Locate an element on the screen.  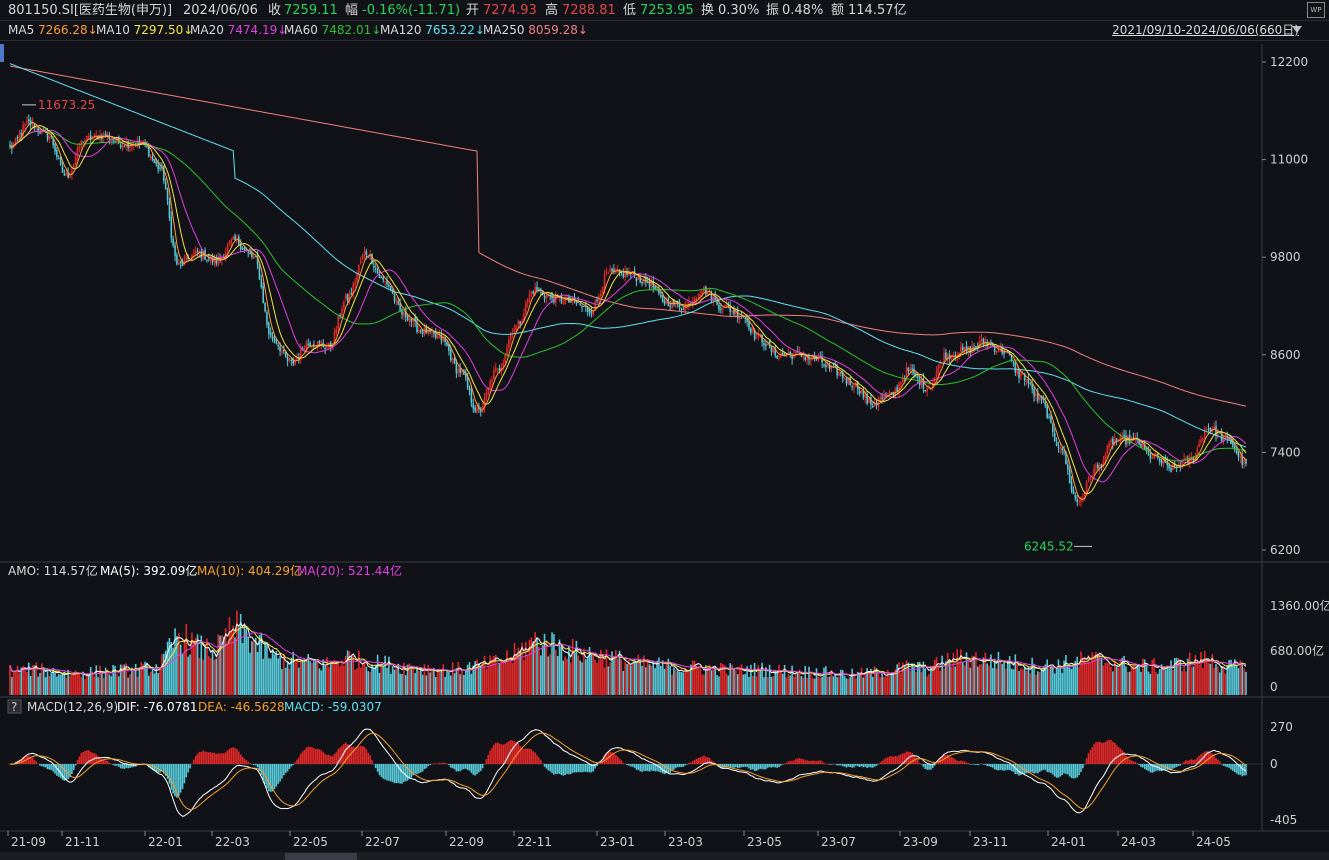
date-range-selector: 2021/09/10-2024/06/06(660日) is located at coordinates (1205, 30).